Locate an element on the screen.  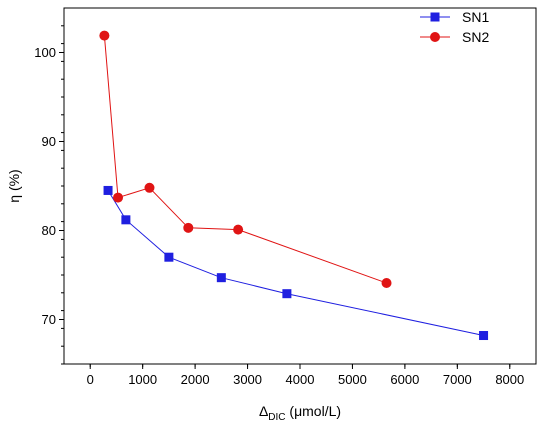
legend-item-sn2: SN2 is located at coordinates (454, 37).